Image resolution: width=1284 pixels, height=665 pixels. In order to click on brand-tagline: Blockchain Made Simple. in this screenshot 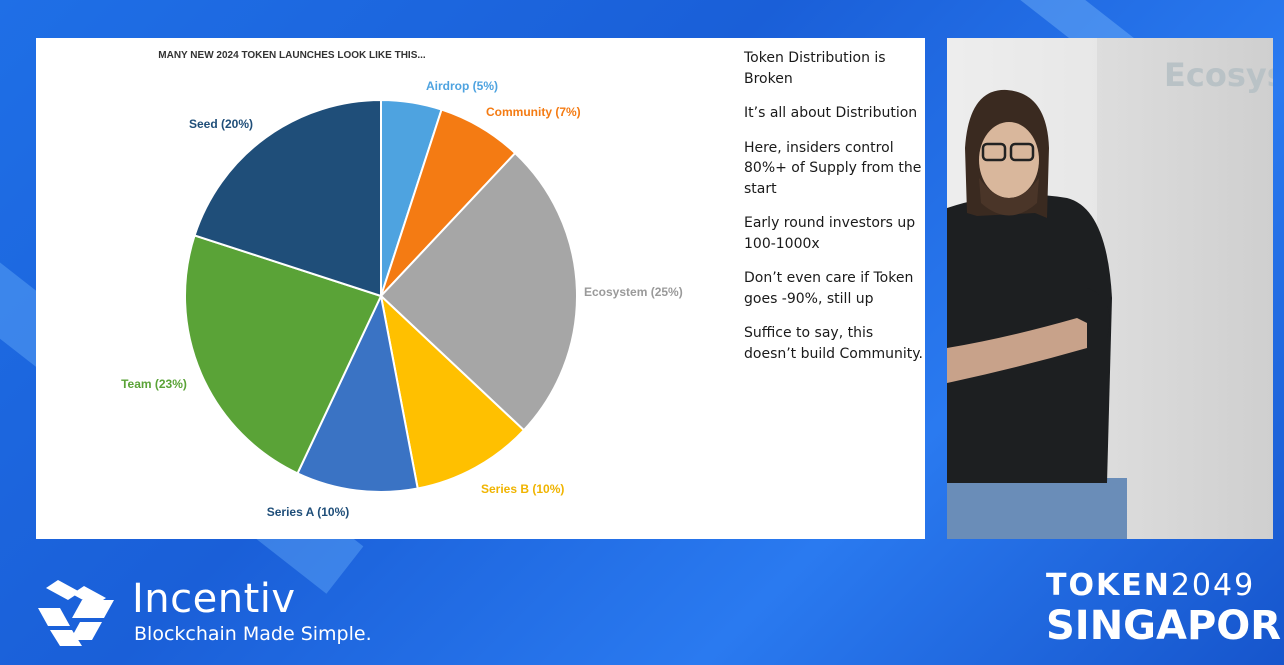, I will do `click(253, 634)`.